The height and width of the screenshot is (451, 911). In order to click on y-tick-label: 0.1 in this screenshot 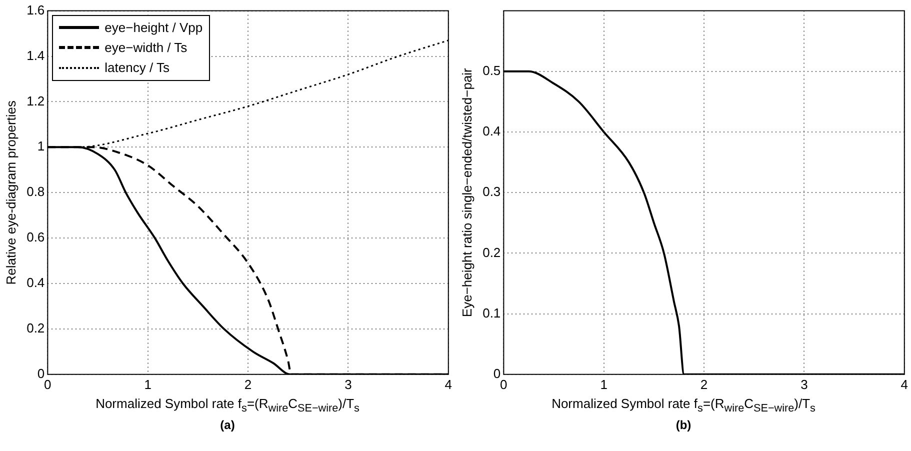, I will do `click(491, 312)`.